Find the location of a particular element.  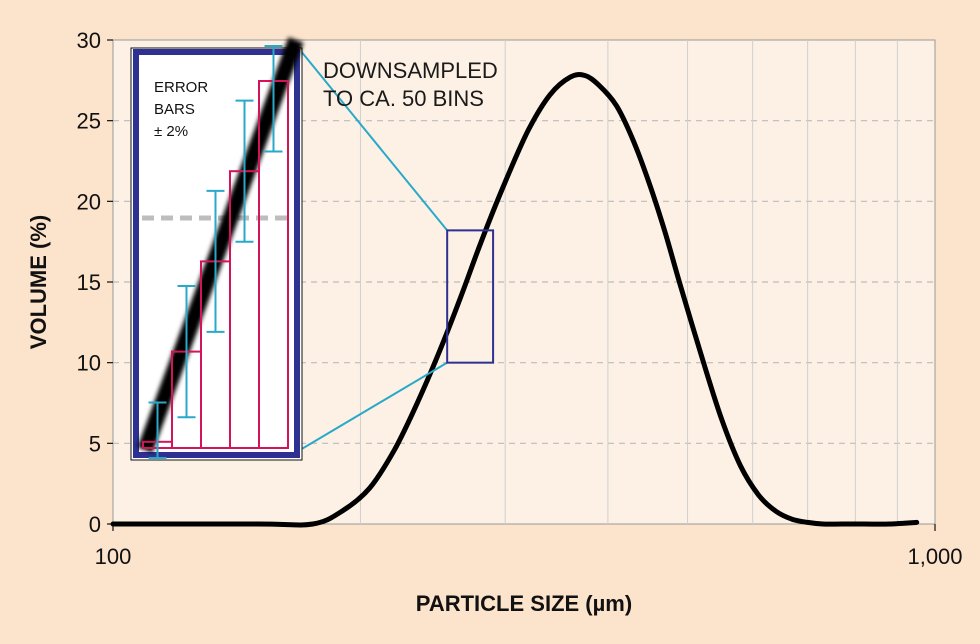

x-tick-label-100: 100 is located at coordinates (113, 556).